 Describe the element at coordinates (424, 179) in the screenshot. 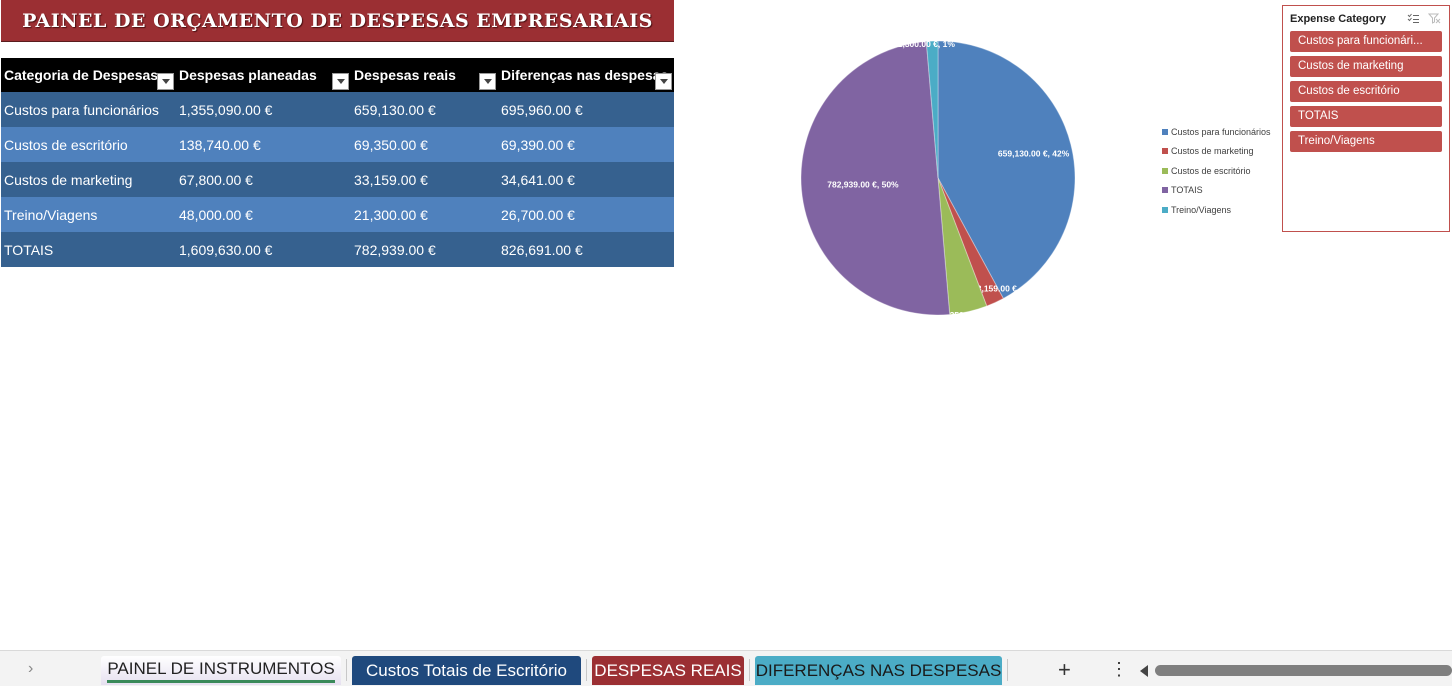

I see `cell: 33,159.00 €` at that location.